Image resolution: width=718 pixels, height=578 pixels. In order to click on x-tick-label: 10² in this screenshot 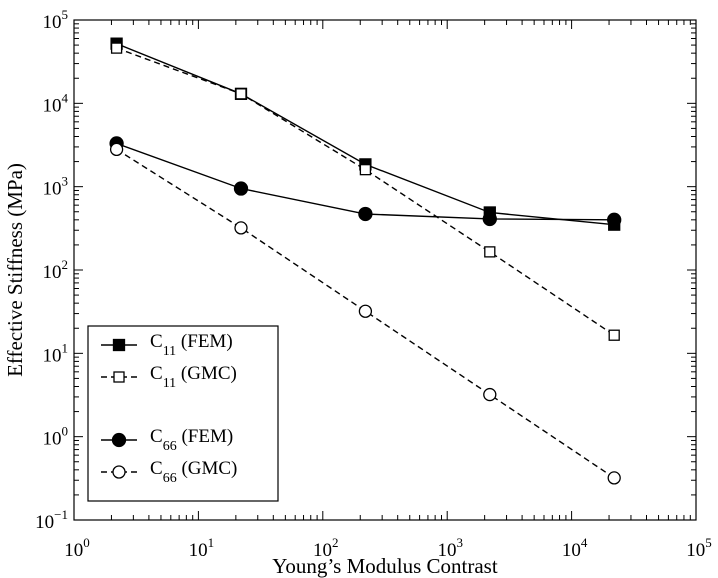, I will do `click(326, 548)`.